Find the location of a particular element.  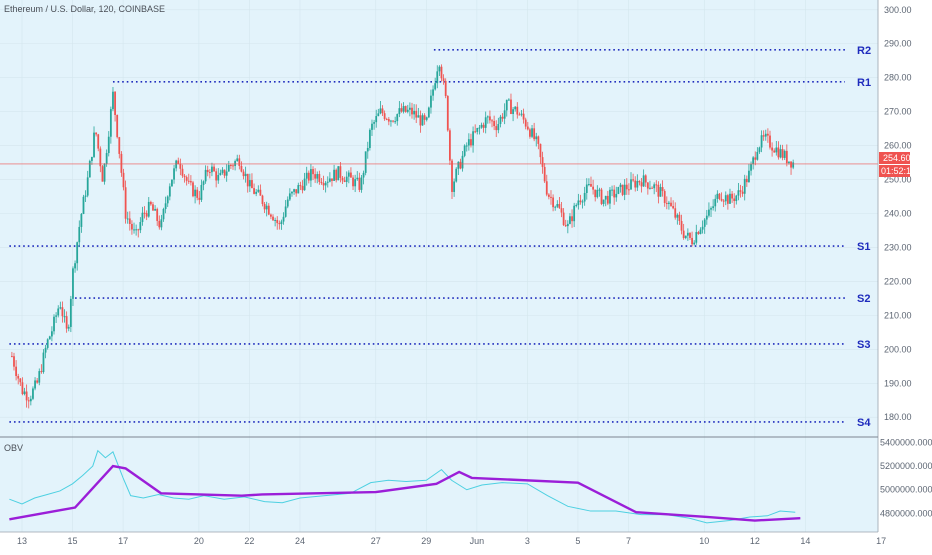

obv-y-tick-label: 5200000.0000 is located at coordinates (906, 466).